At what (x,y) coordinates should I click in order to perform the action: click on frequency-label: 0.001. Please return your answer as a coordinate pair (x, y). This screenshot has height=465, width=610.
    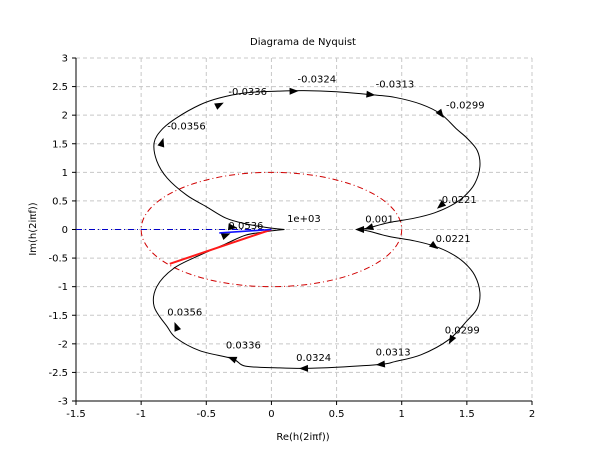
    Looking at the image, I should click on (379, 220).